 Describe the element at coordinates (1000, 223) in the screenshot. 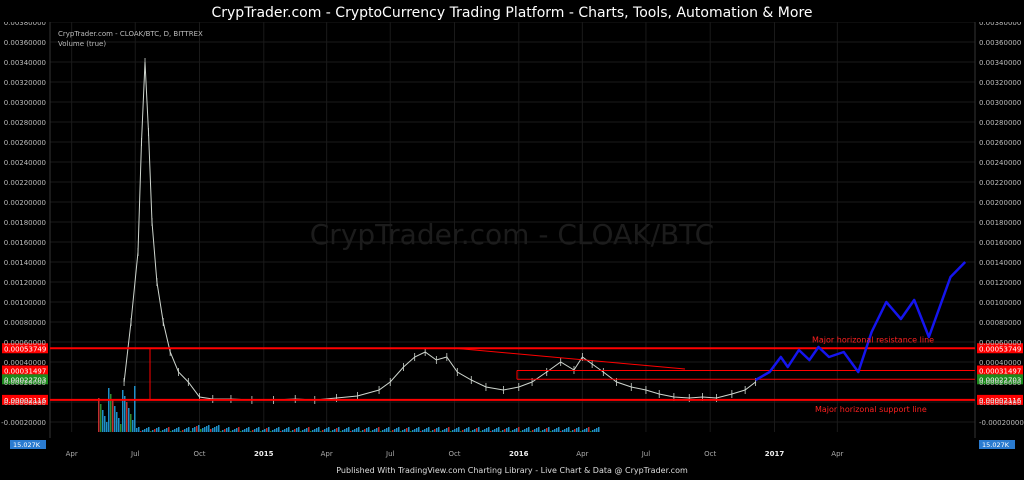

I see `y-tick-label: 0.00180000` at that location.